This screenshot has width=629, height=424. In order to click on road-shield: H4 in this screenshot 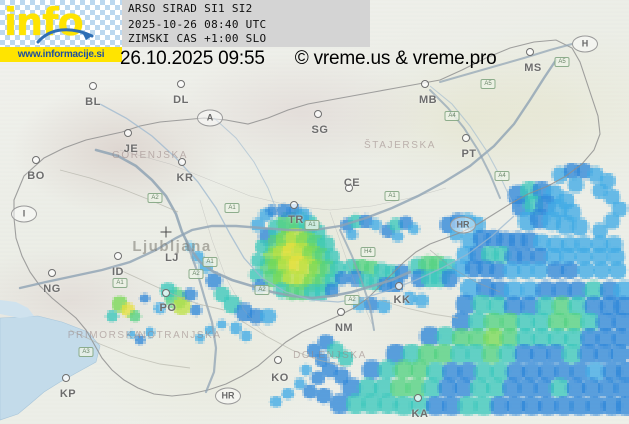, I will do `click(368, 252)`.